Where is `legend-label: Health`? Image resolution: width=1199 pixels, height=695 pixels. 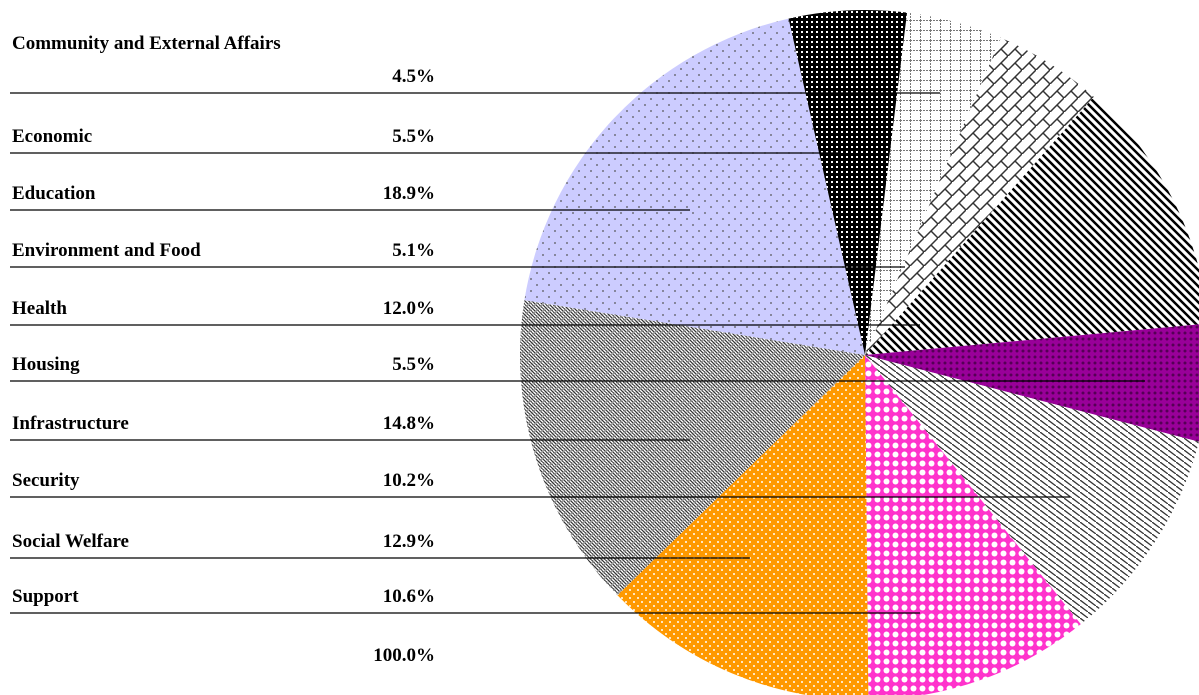 legend-label: Health is located at coordinates (39, 308).